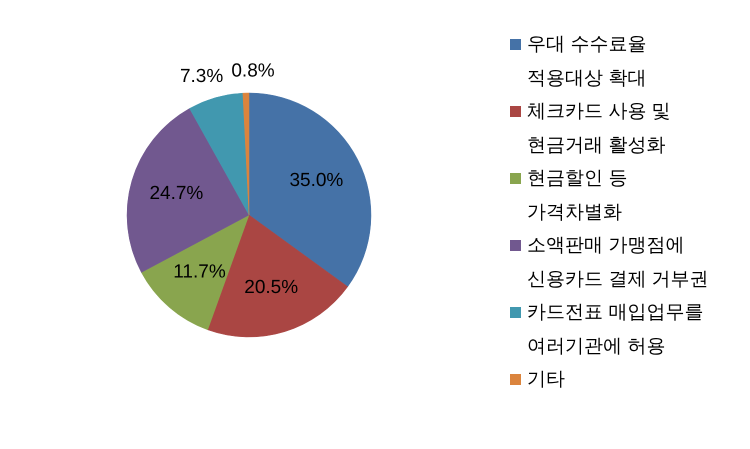  I want to click on legend-label: 카드전표 매입업무를 여러기관에 허용, so click(615, 329).